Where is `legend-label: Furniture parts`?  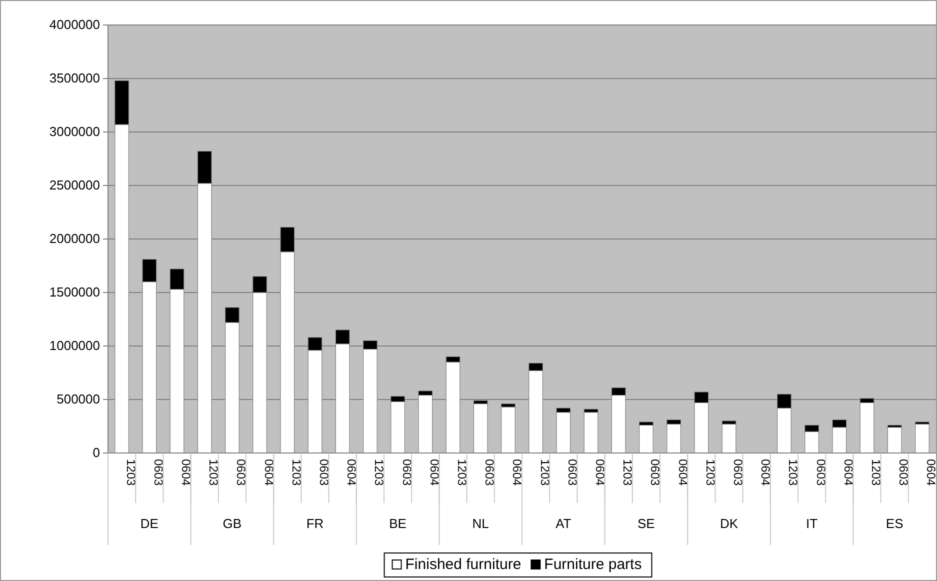
legend-label: Furniture parts is located at coordinates (593, 564).